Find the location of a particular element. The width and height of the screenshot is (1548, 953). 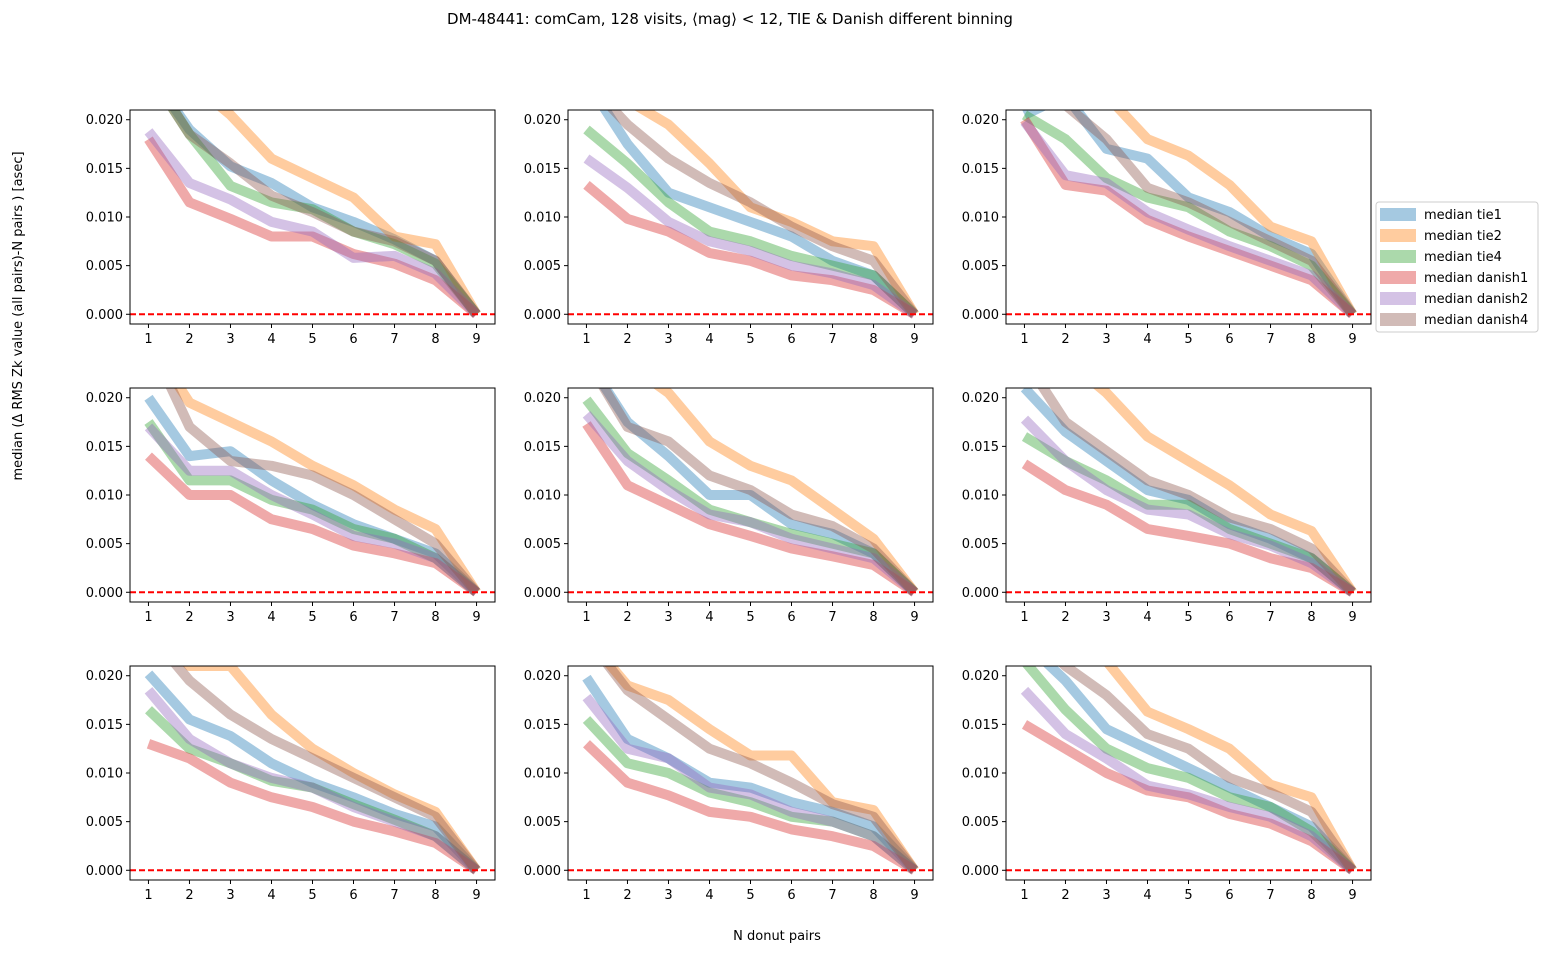

subplot-2: 0.000 0.005 0.010 0.015 0.020 1 2 3 4 5 6 7 8 9 is located at coordinates (729, 228).